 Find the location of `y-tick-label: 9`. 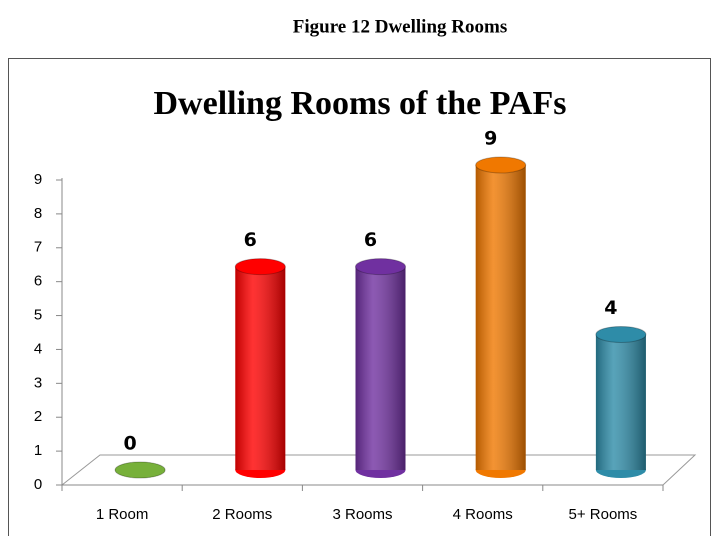

y-tick-label: 9 is located at coordinates (38, 179).